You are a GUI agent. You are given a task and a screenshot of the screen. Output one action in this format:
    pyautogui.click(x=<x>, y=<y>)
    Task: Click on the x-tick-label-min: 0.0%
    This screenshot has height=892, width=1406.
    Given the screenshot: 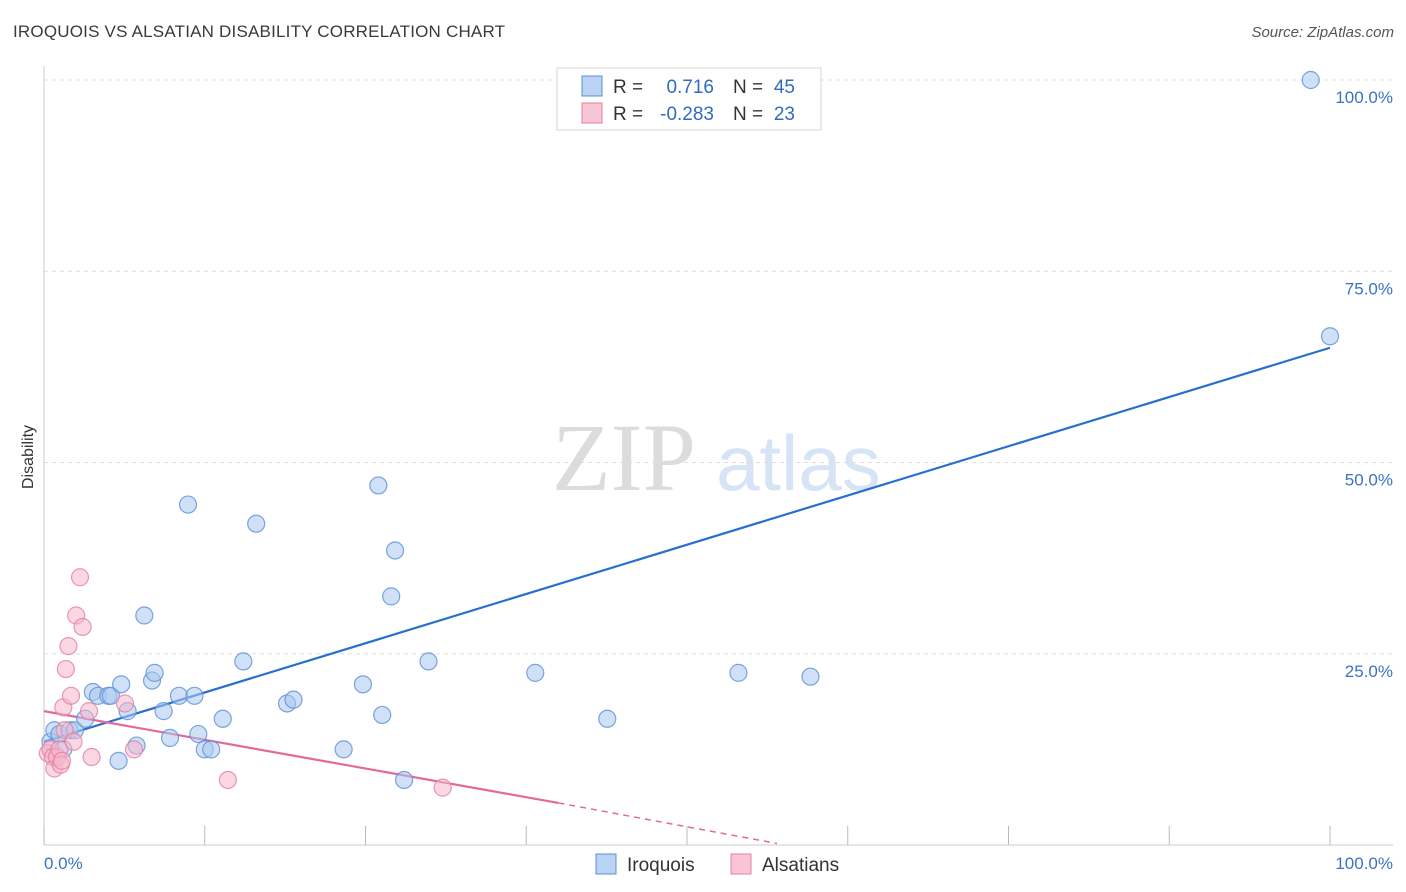 What is the action you would take?
    pyautogui.click(x=63, y=863)
    